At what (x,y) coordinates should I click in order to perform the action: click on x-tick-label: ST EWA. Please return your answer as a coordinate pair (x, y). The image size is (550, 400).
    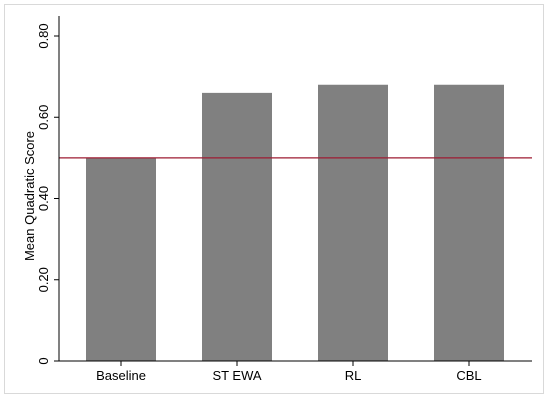
    Looking at the image, I should click on (236, 375).